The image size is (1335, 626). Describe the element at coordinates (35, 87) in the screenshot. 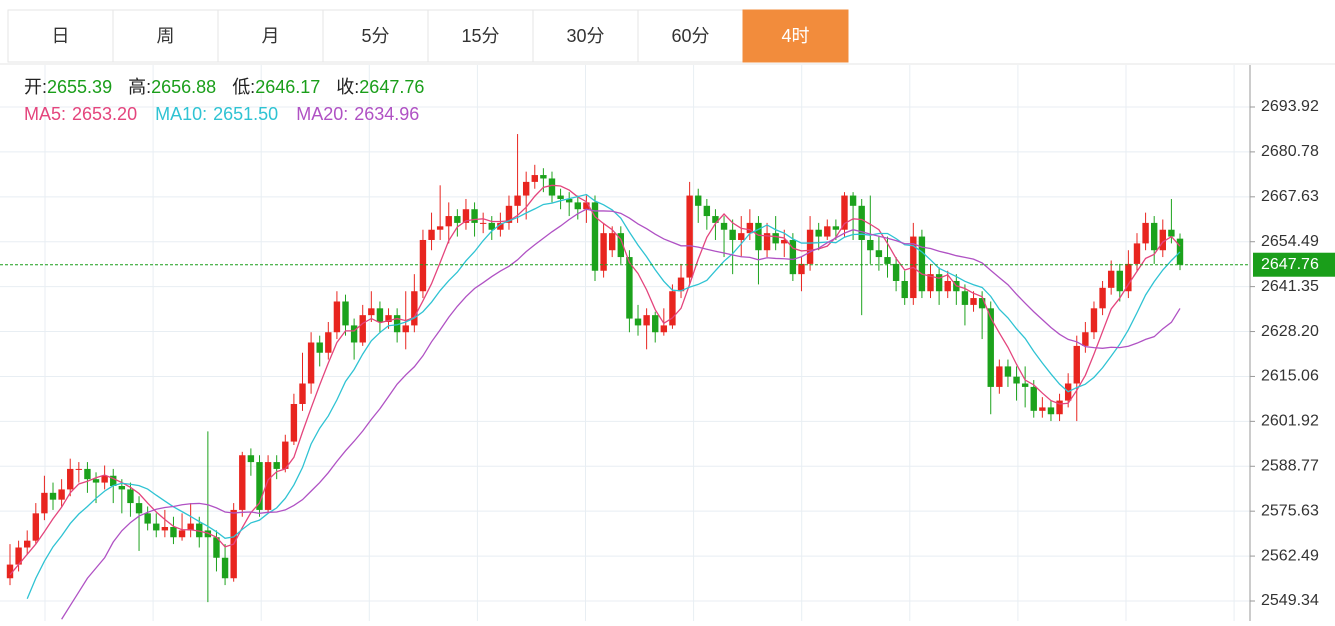

I see `summary-label: 开:` at that location.